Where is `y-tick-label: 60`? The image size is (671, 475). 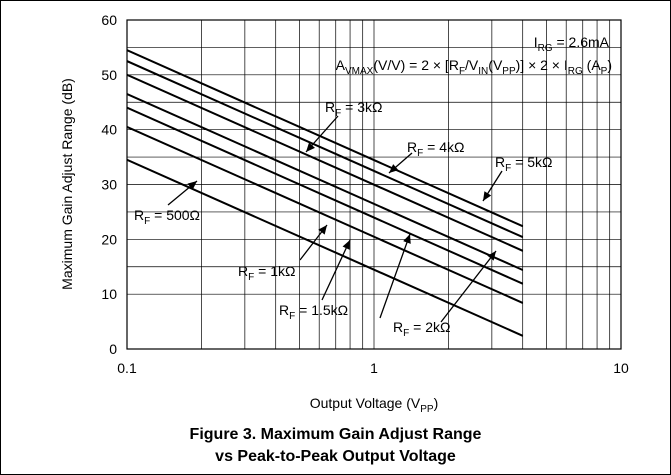 y-tick-label: 60 is located at coordinates (109, 20).